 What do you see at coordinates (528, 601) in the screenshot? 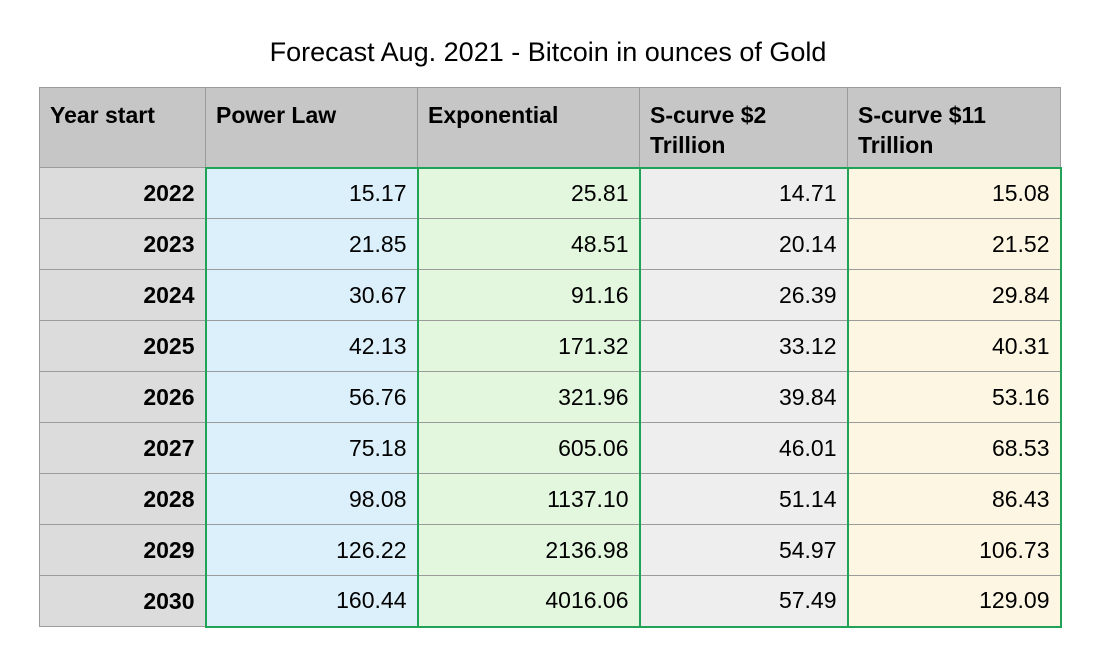
I see `cell-exponential: 4016.06` at bounding box center [528, 601].